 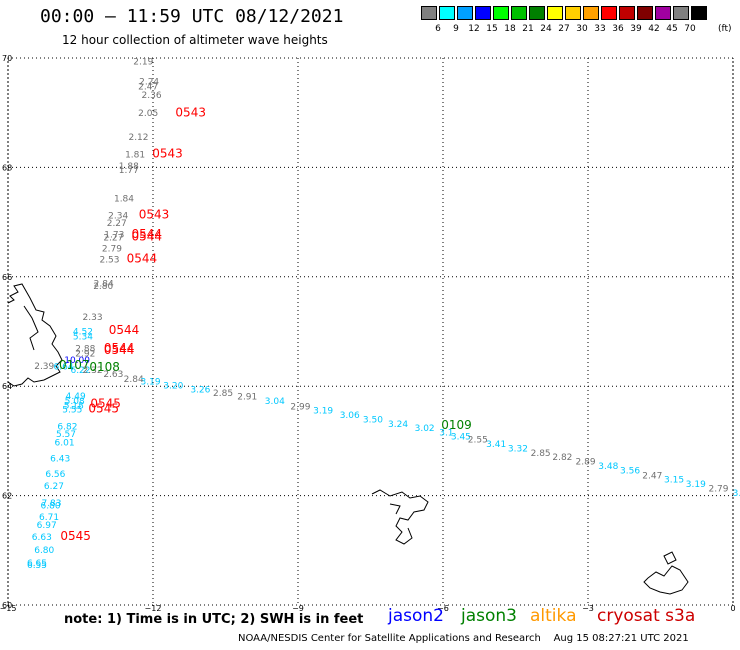 What do you see at coordinates (630, 471) in the screenshot?
I see `wave-height-value: 3.56` at bounding box center [630, 471].